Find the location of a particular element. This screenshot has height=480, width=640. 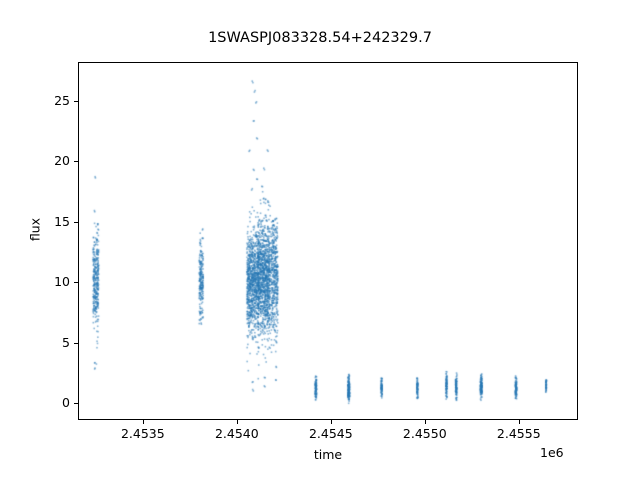

y-tick-label: 0 is located at coordinates (66, 403).